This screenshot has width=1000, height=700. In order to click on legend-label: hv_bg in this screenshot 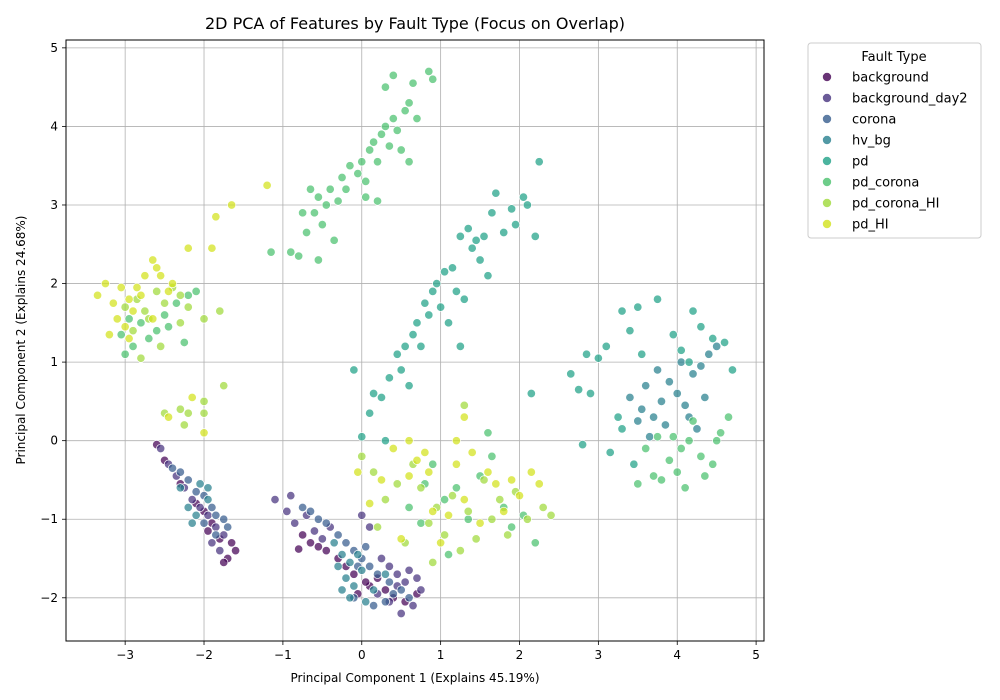, I will do `click(871, 141)`.